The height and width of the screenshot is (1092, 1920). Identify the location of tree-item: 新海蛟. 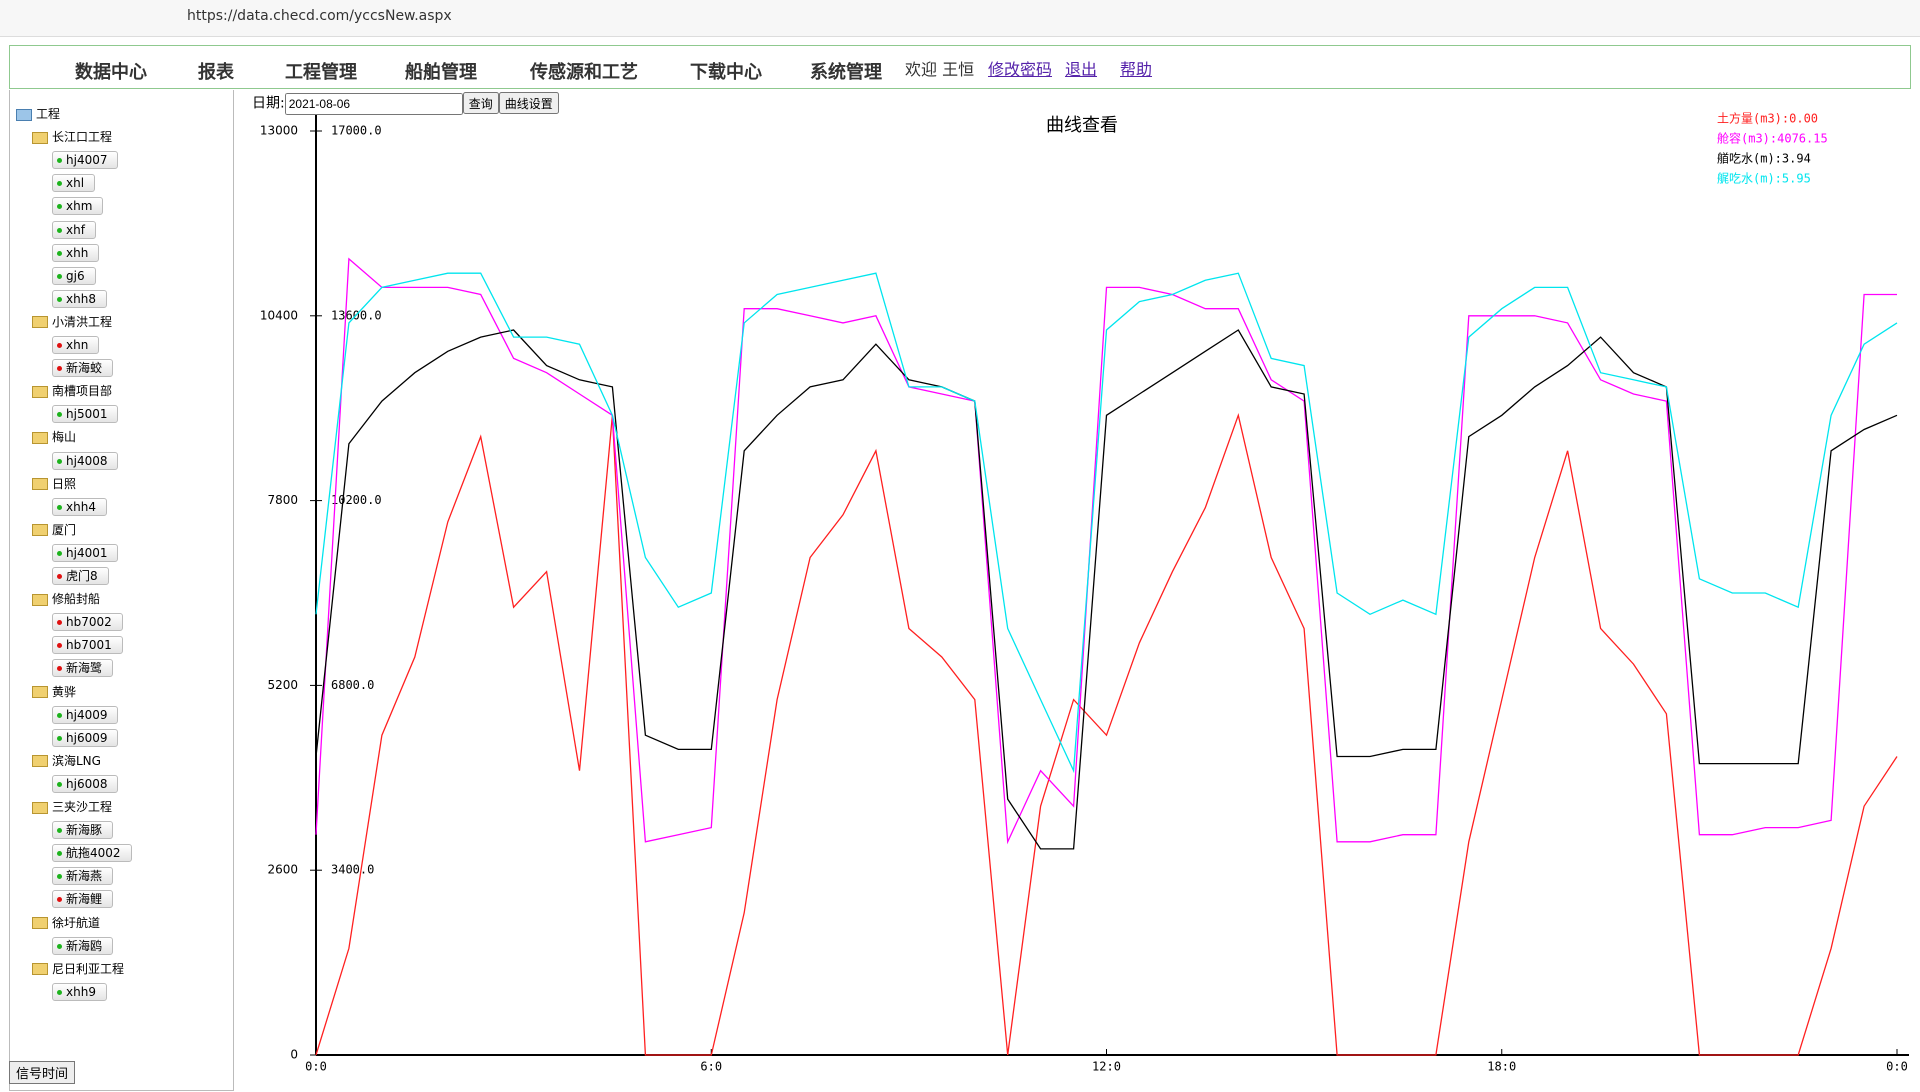
(83, 368).